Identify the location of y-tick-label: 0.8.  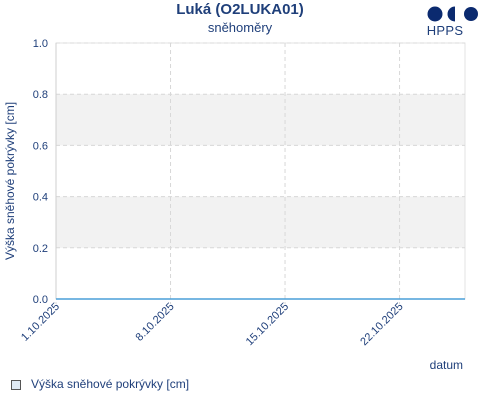
(40, 95).